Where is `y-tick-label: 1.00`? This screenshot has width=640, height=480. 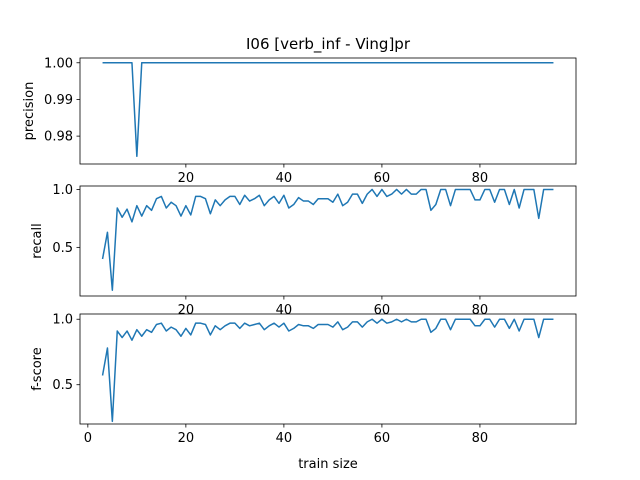 y-tick-label: 1.00 is located at coordinates (58, 63).